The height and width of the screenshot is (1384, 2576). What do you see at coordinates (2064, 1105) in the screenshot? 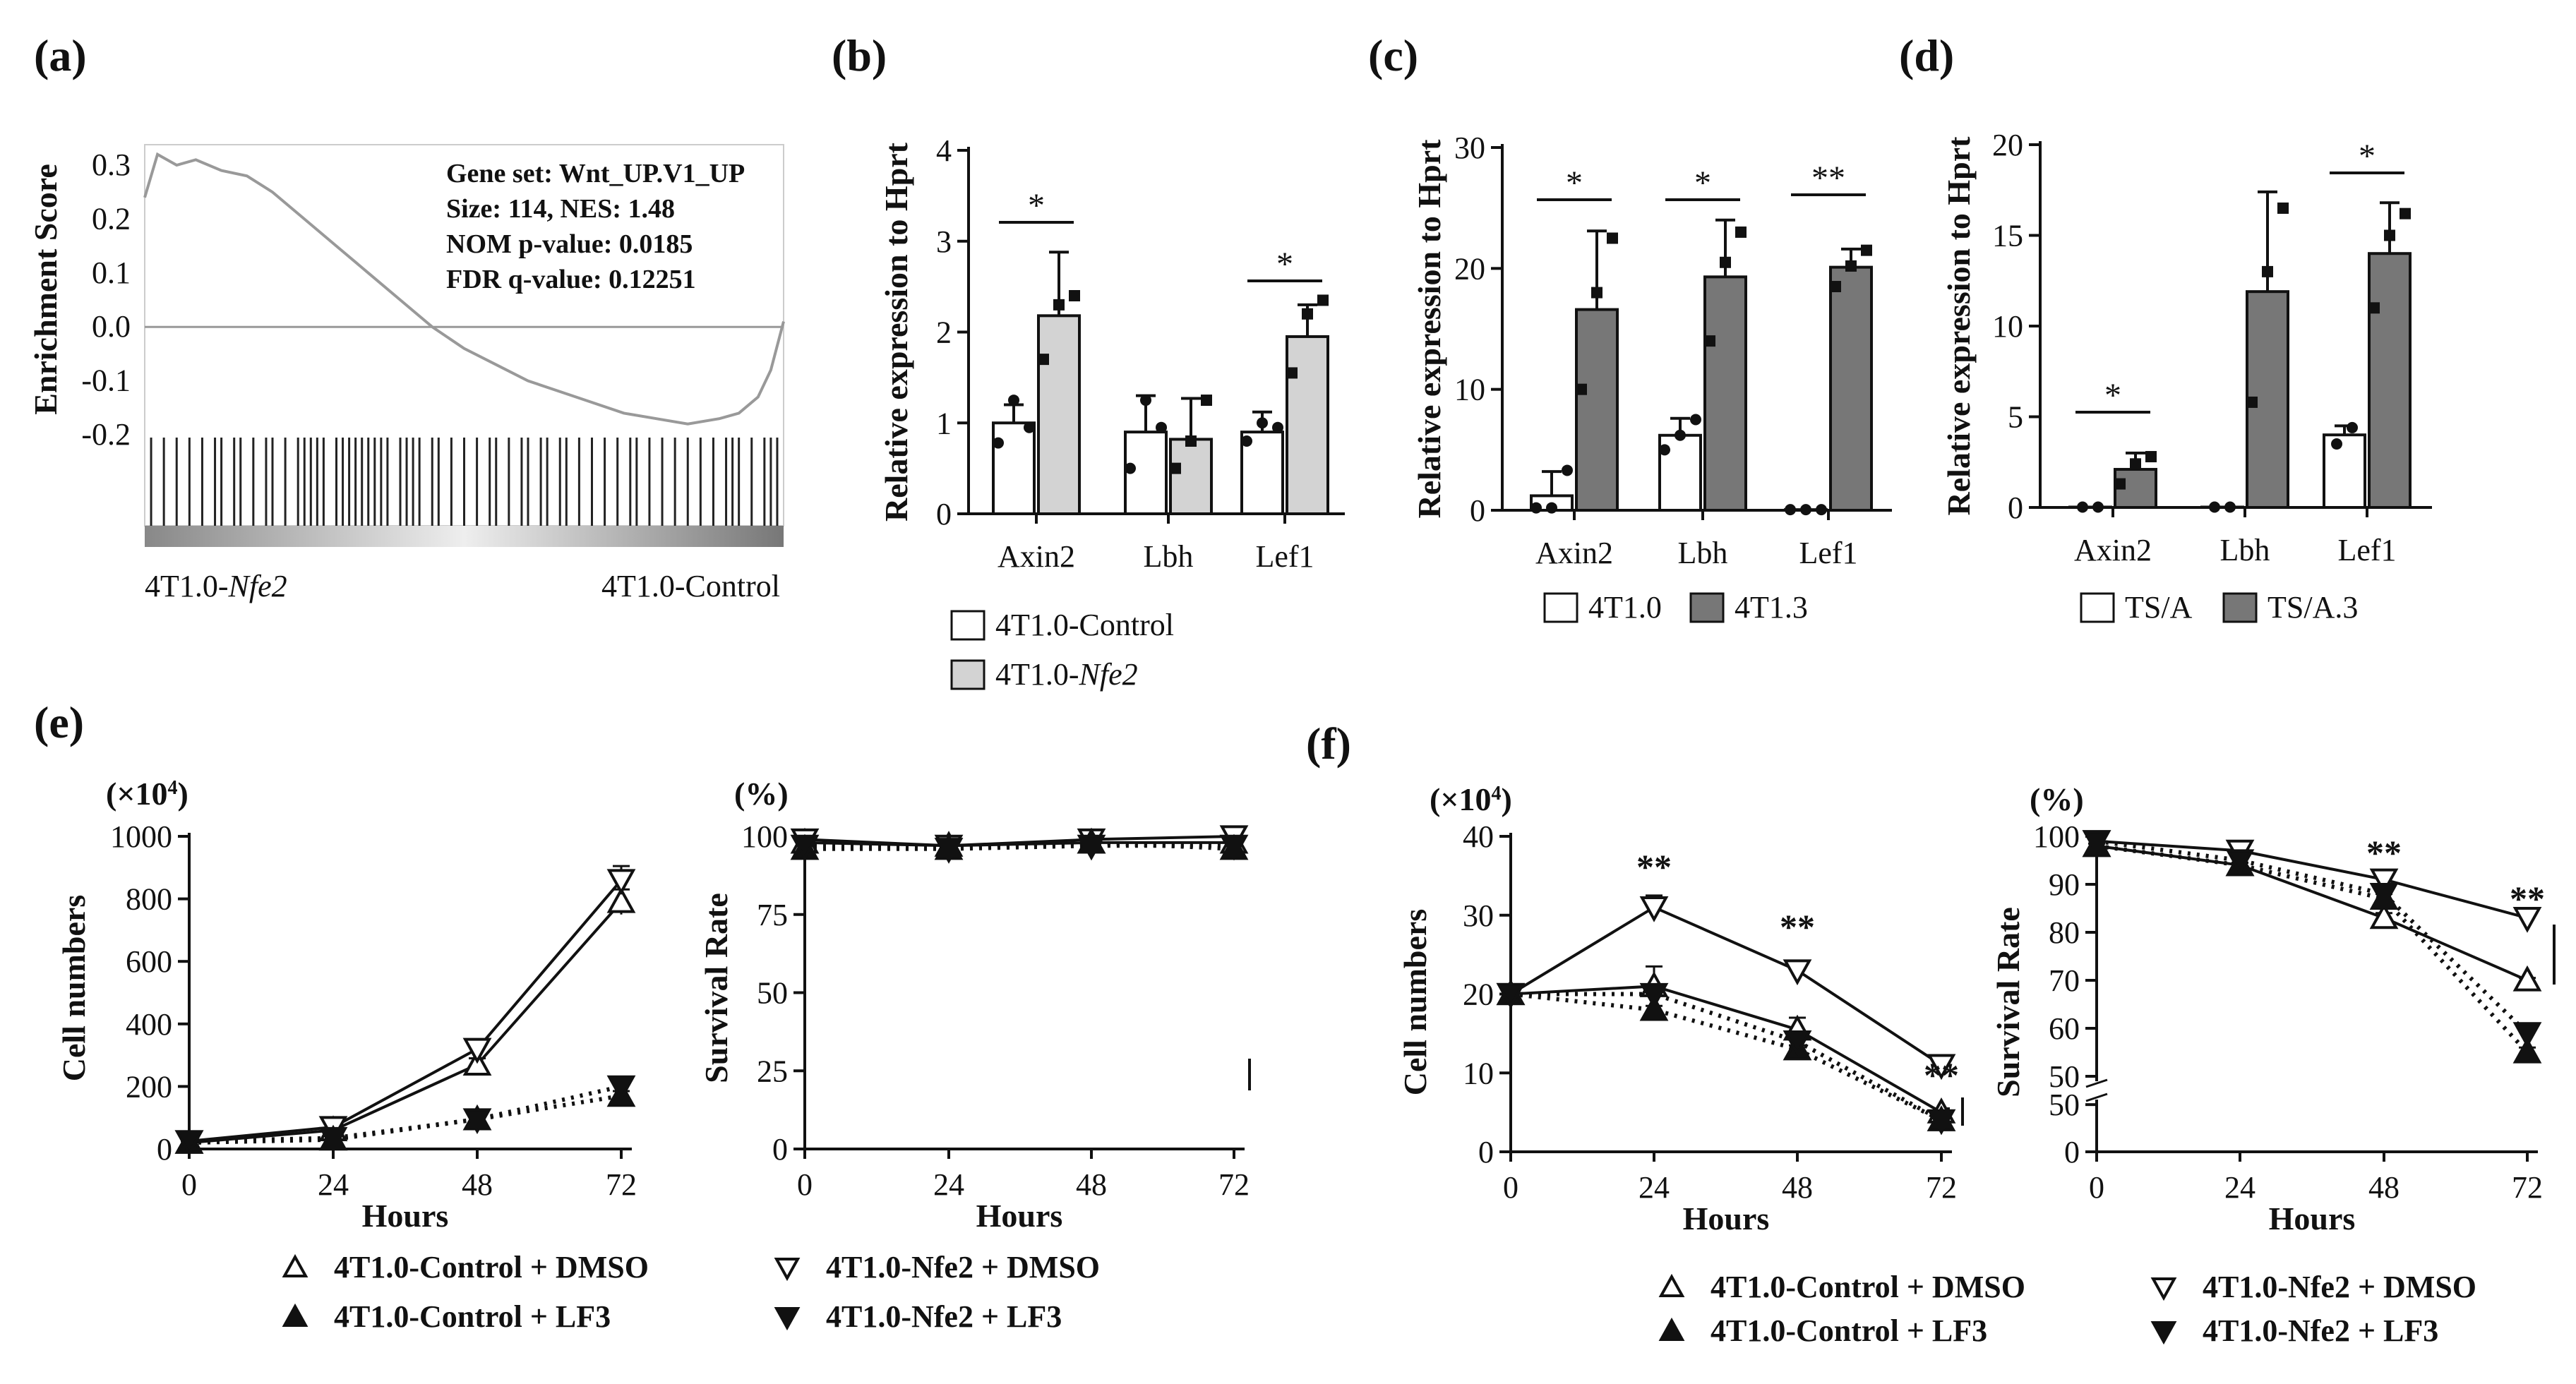
I see `y-tick-label: 50` at bounding box center [2064, 1105].